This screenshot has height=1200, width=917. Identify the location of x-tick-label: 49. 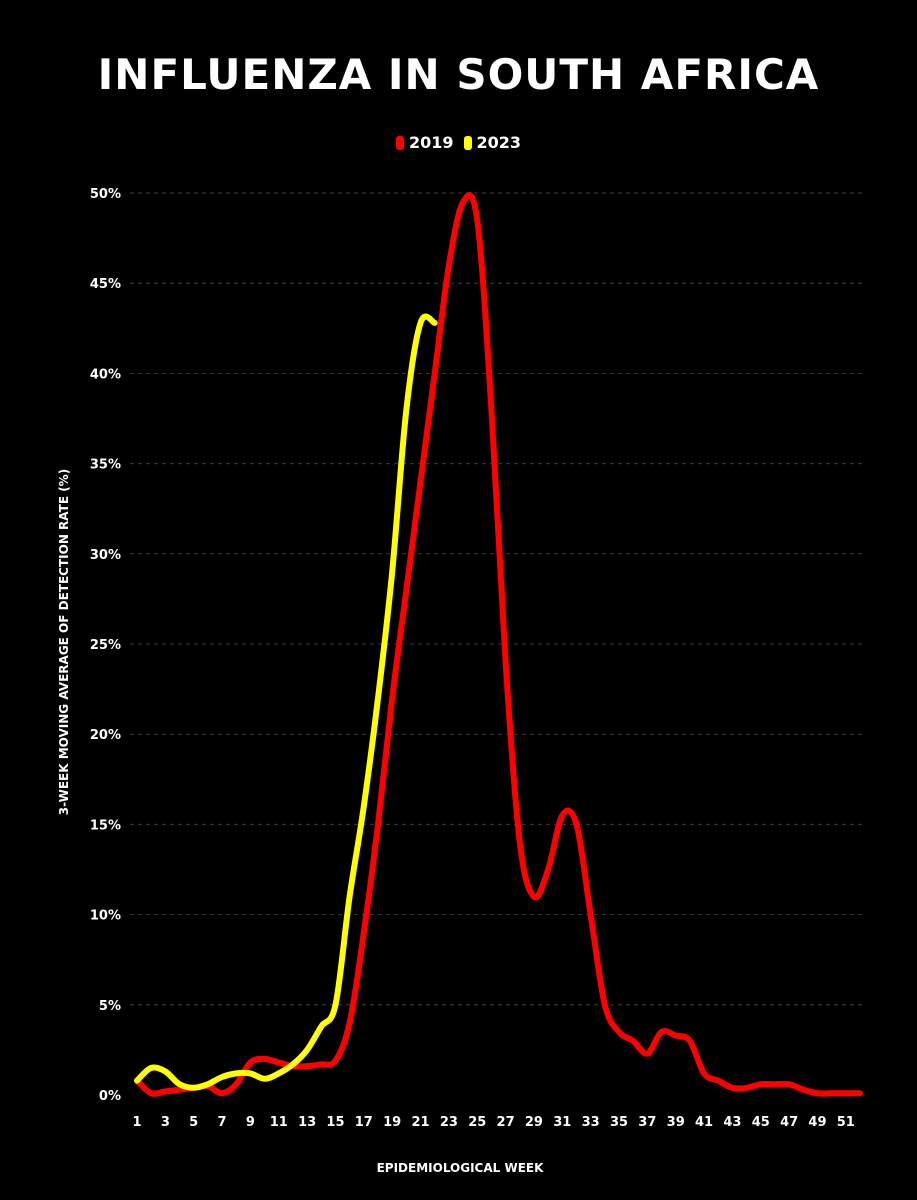
(817, 1122).